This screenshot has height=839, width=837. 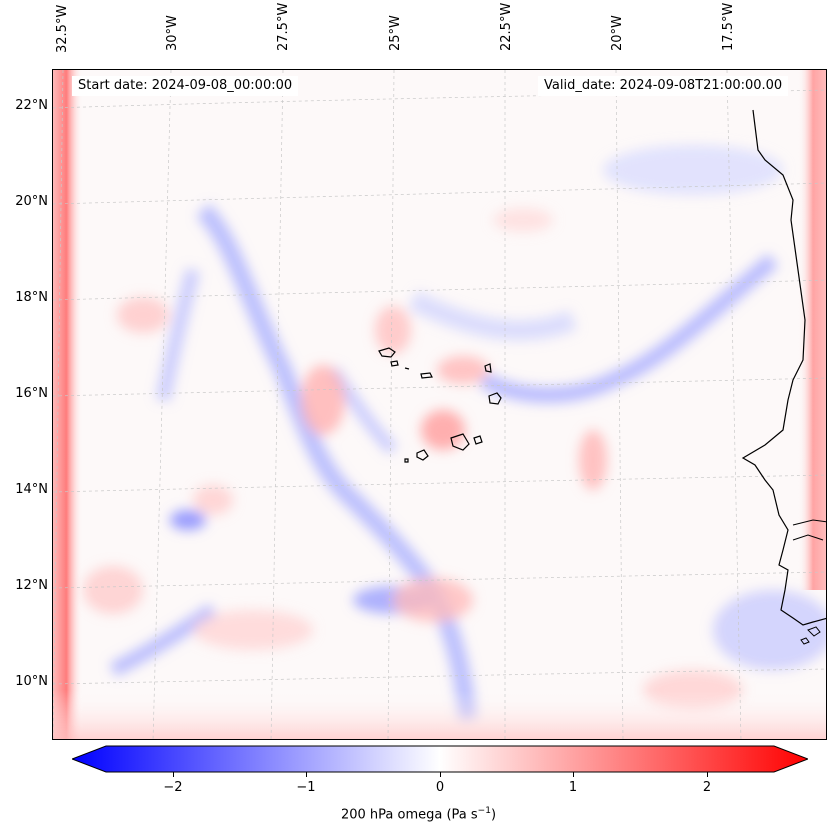 What do you see at coordinates (810, 635) in the screenshot?
I see `bijagos-islands` at bounding box center [810, 635].